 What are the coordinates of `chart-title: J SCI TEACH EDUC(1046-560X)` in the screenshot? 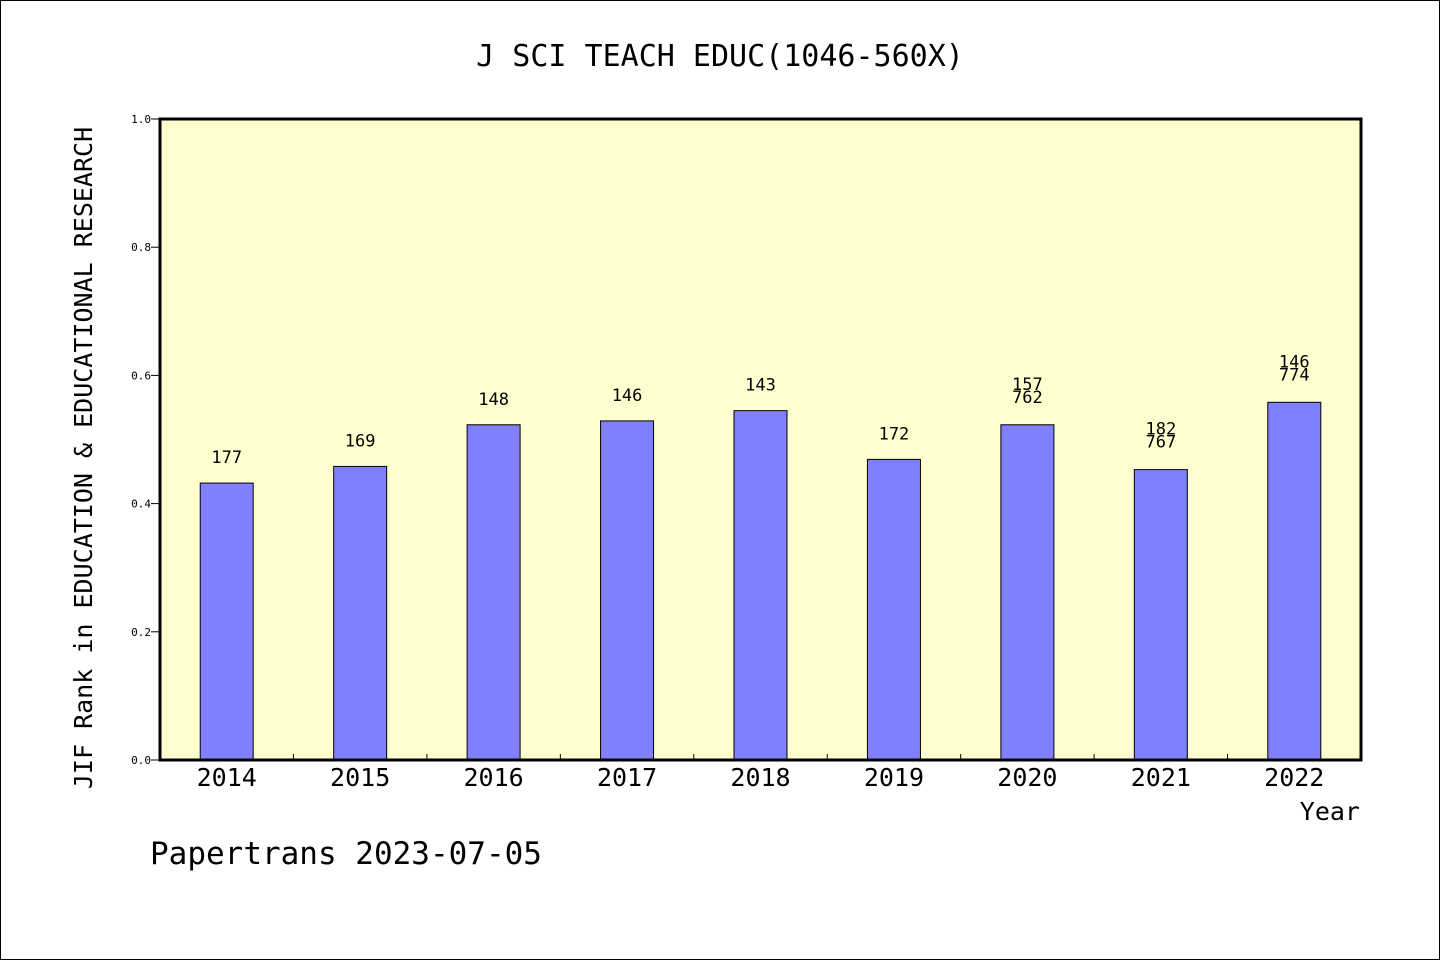 It's located at (720, 56).